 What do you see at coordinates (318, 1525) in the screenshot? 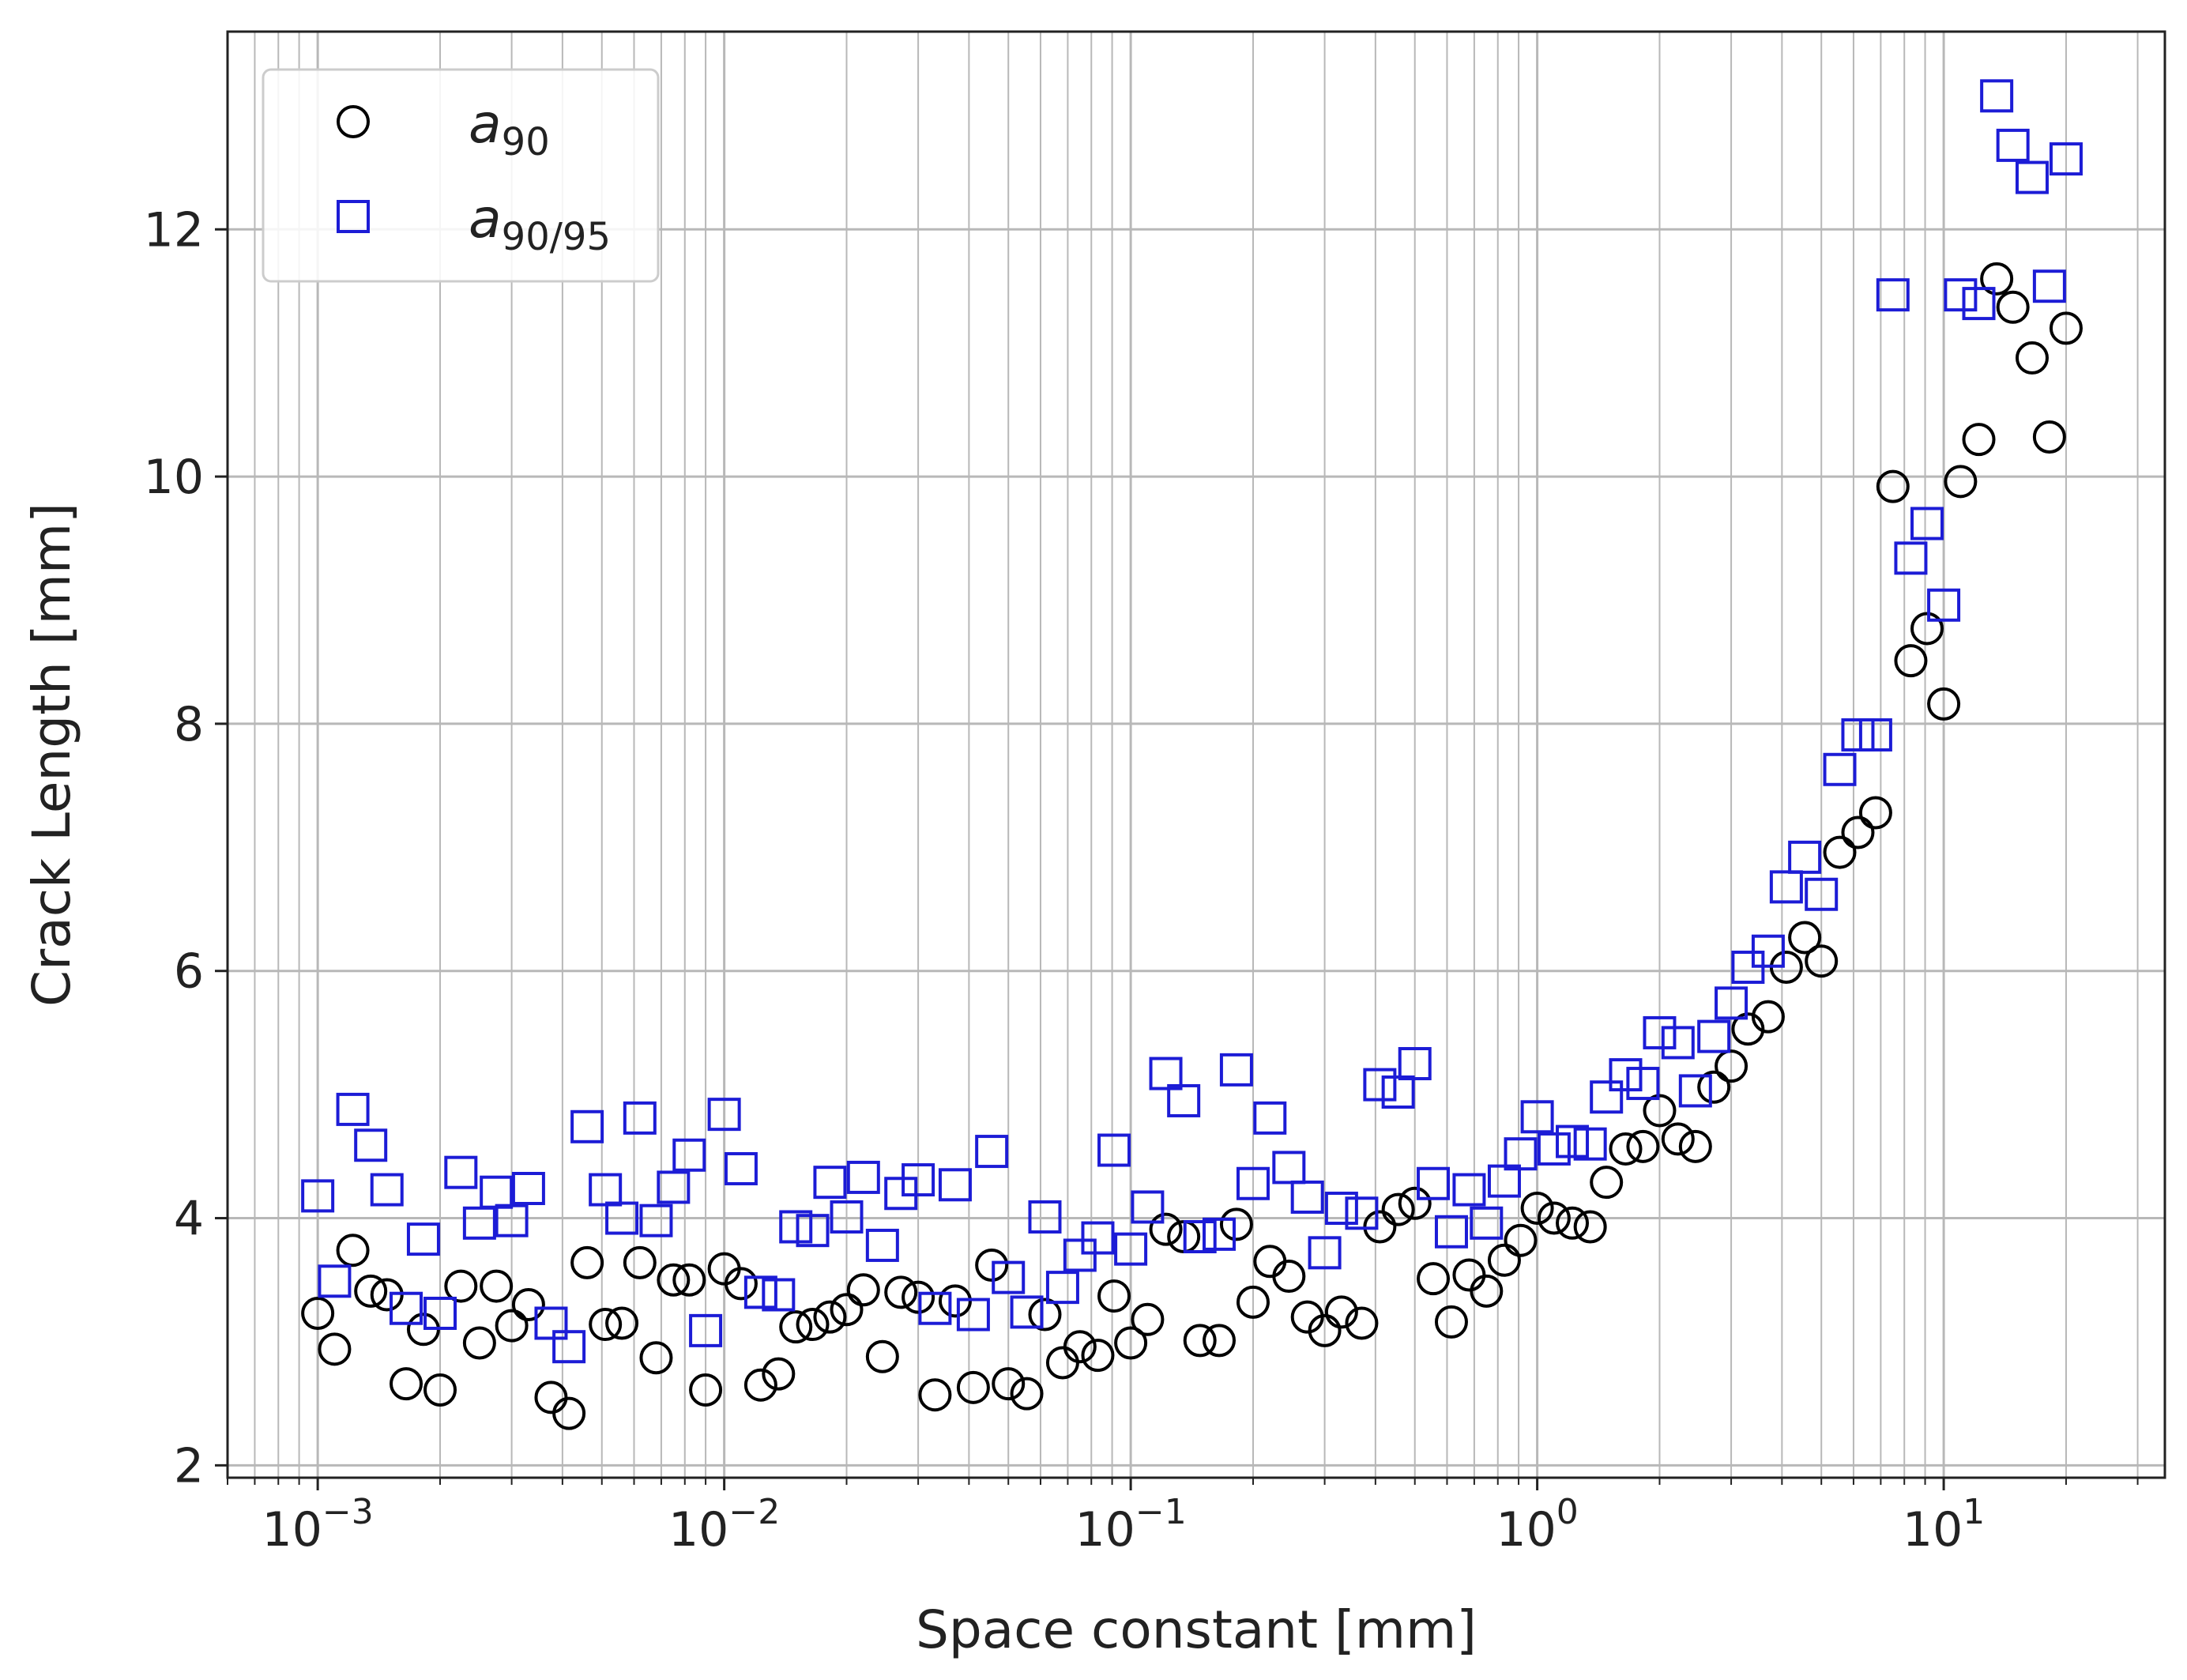
I see `x-tick-label: 10⁻³` at bounding box center [318, 1525].